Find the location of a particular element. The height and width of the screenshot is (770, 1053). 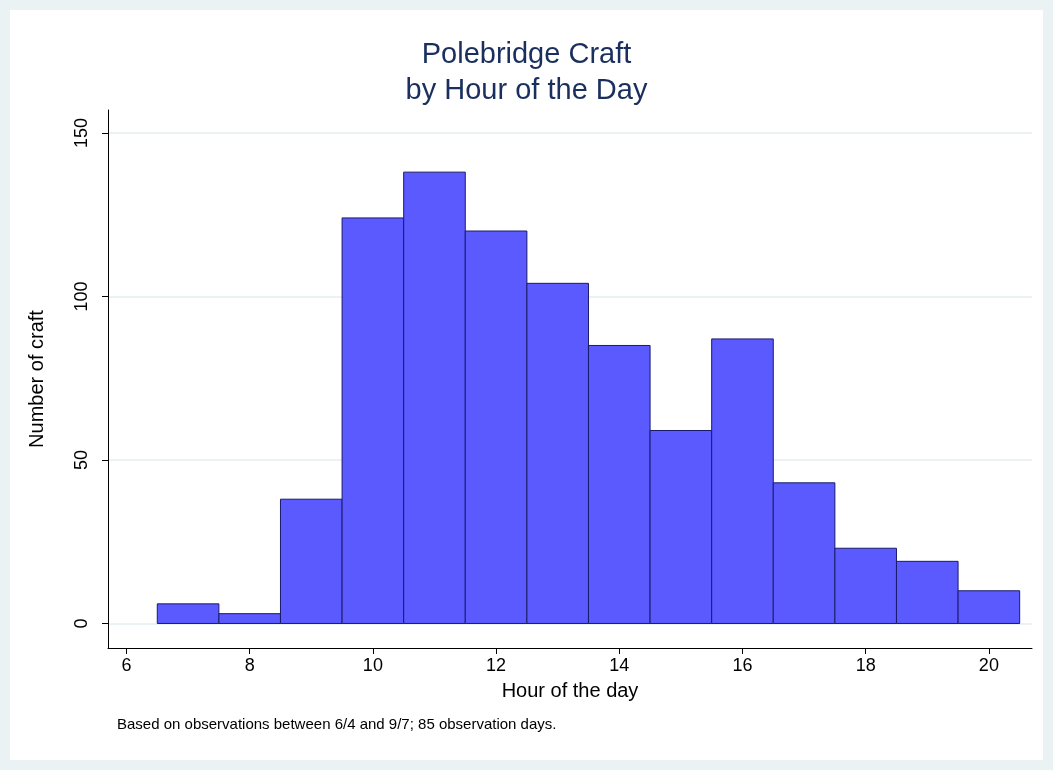

x-tick-label: 6 is located at coordinates (126, 665).